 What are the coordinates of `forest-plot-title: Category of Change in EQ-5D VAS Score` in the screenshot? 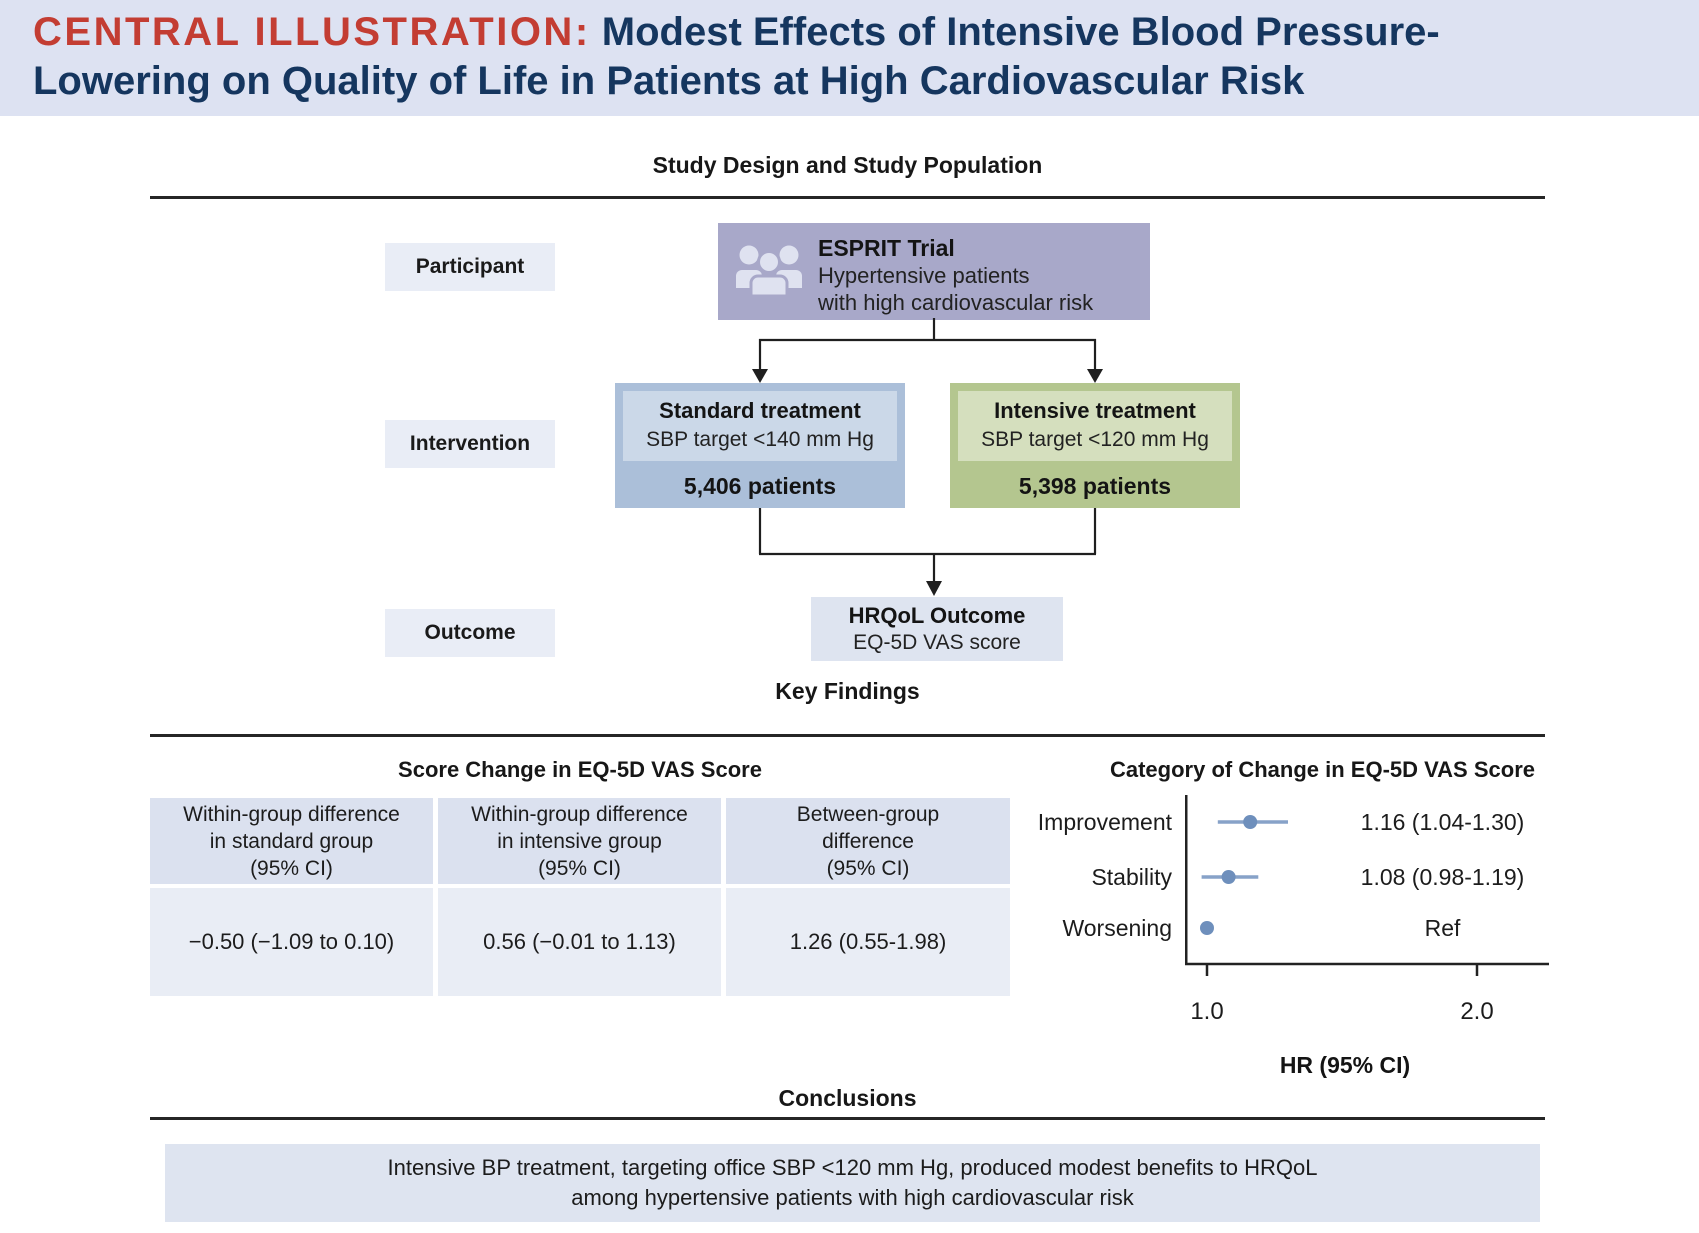 It's located at (1322, 769).